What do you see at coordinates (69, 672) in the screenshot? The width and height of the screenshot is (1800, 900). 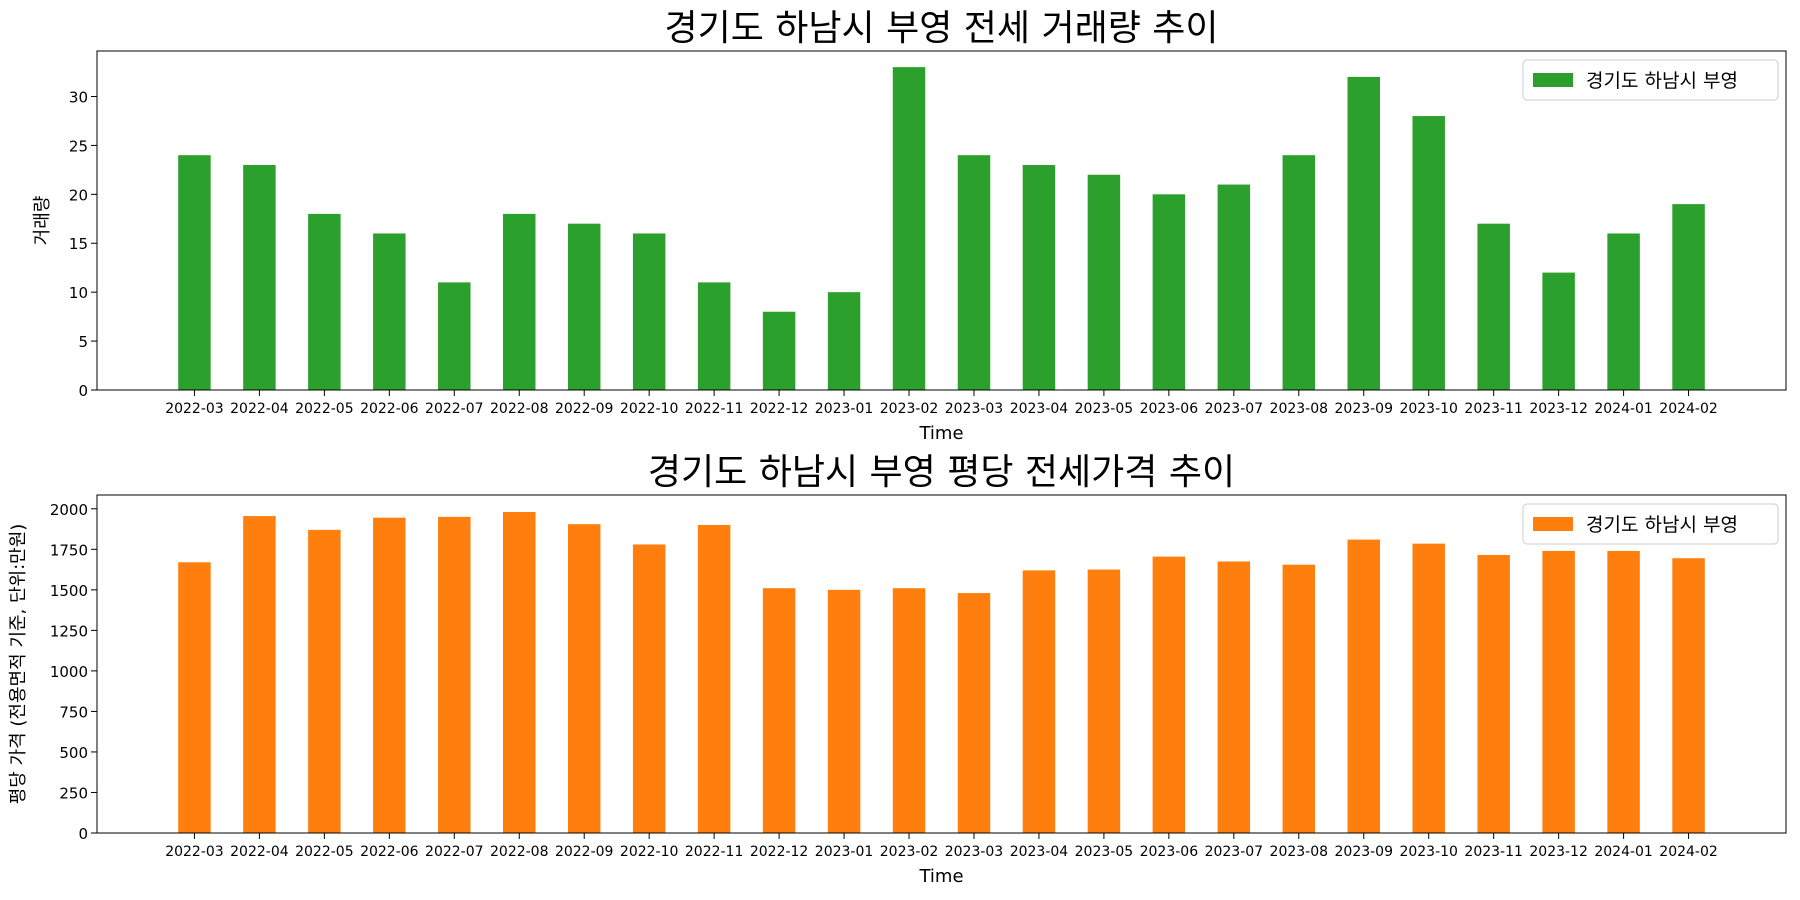 I see `y-tick-label: 1000` at bounding box center [69, 672].